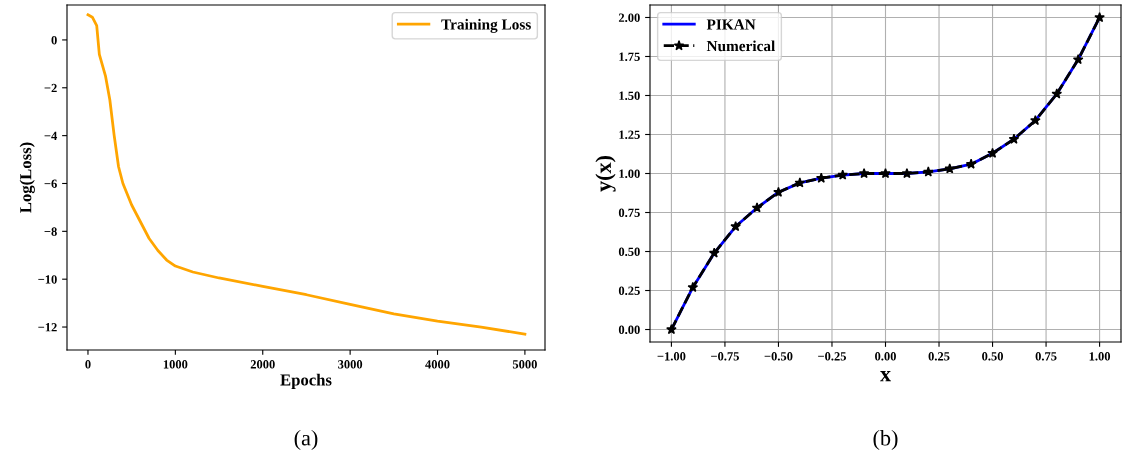  What do you see at coordinates (486, 25) in the screenshot?
I see `legend-label: Training Loss` at bounding box center [486, 25].